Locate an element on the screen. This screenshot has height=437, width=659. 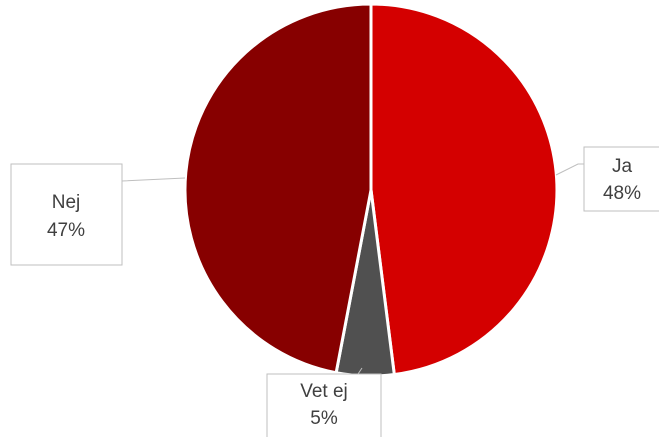
leader-line-nej is located at coordinates (153, 173).